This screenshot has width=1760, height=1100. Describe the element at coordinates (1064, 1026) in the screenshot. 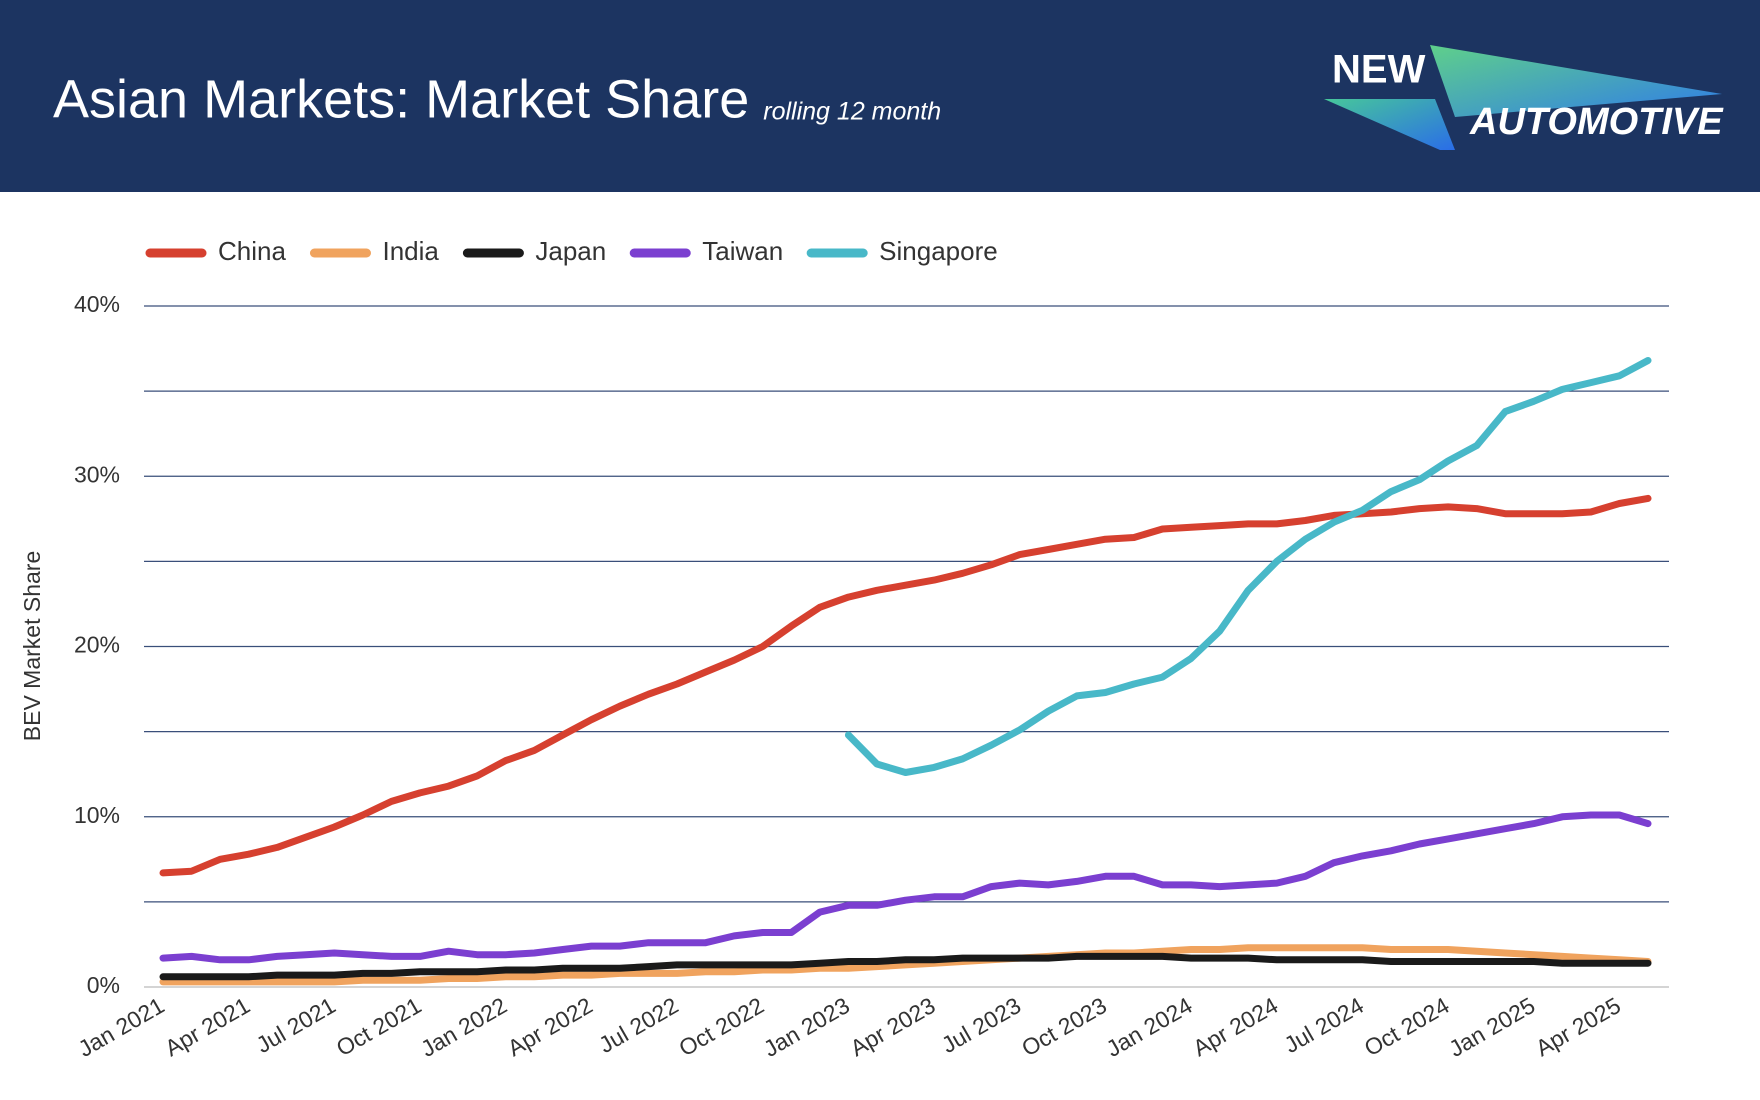

I see `x-tick-label: Oct 2023` at that location.